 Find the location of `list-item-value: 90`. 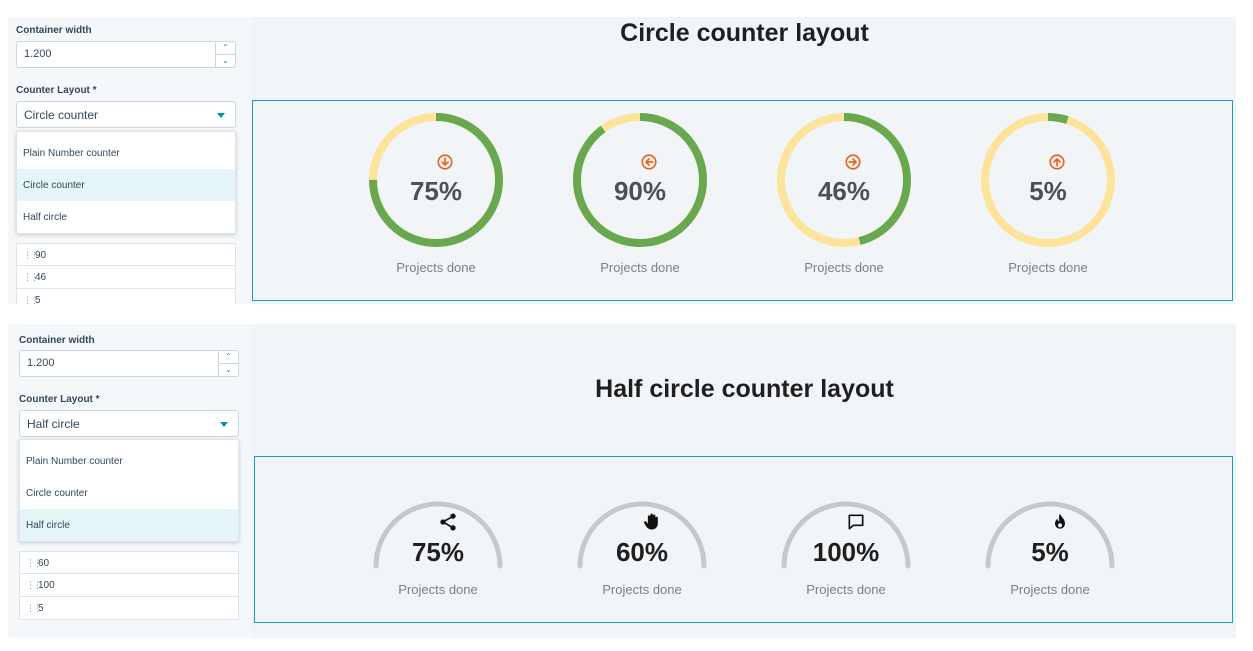

list-item-value: 90 is located at coordinates (41, 255).